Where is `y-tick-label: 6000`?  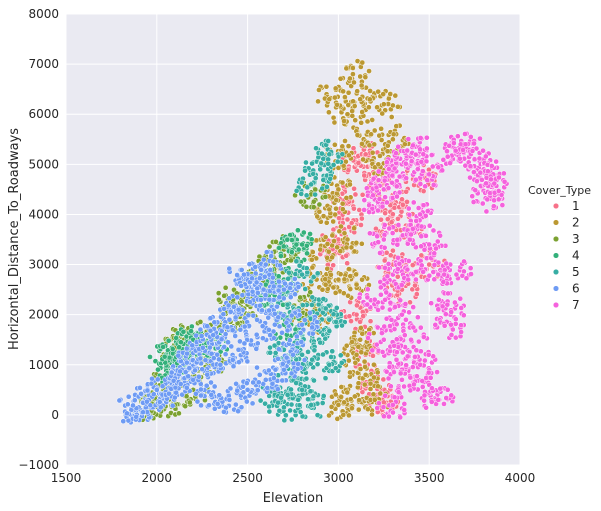 y-tick-label: 6000 is located at coordinates (43, 114).